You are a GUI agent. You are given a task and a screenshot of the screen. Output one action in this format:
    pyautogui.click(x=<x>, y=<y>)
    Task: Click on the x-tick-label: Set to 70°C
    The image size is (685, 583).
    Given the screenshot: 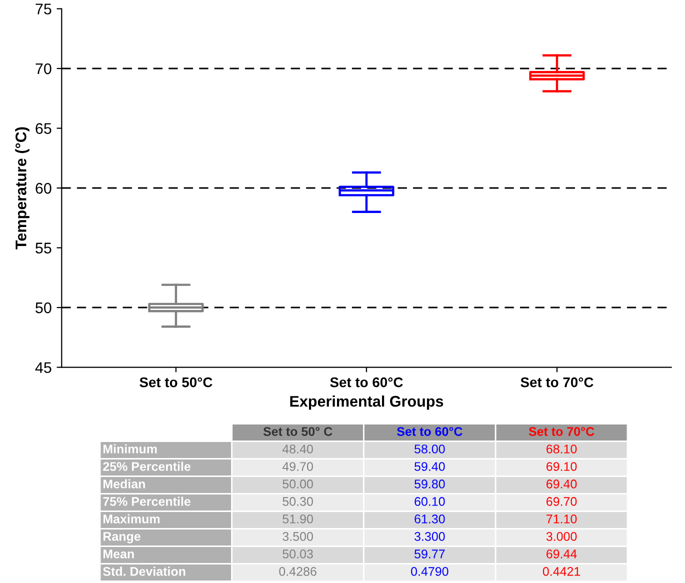 What is the action you would take?
    pyautogui.click(x=557, y=382)
    